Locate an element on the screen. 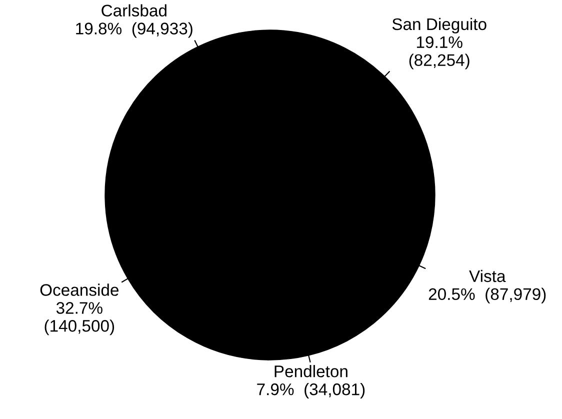 Image resolution: width=562 pixels, height=419 pixels. slice-label: Vista is located at coordinates (487, 276).